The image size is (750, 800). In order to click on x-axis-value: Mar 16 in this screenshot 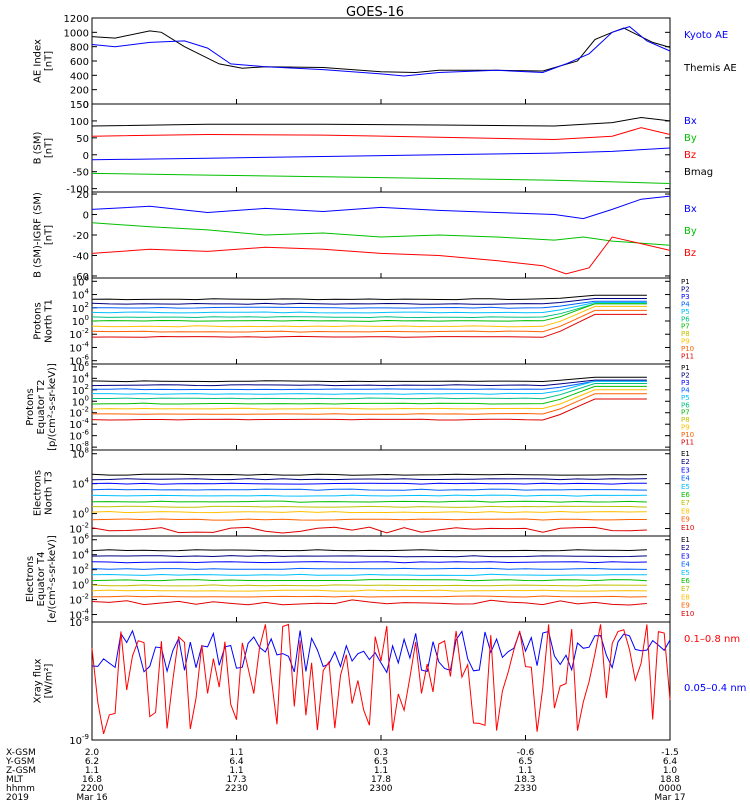, I will do `click(92, 796)`.